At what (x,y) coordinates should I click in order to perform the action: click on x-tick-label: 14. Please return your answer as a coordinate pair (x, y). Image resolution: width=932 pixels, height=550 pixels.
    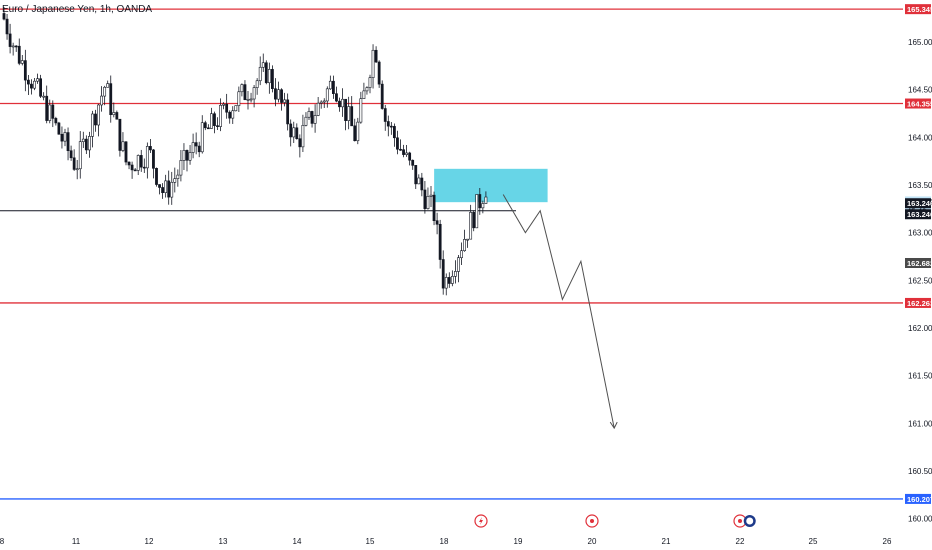
    Looking at the image, I should click on (297, 541).